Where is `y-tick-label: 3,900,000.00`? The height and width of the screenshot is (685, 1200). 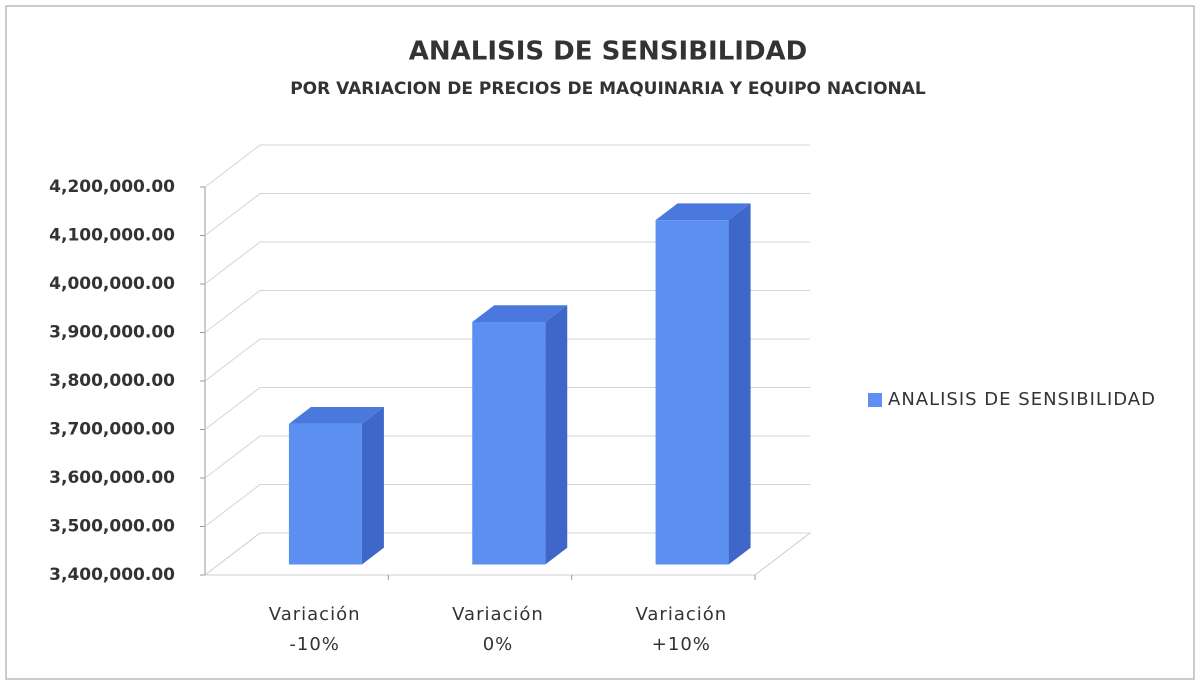 y-tick-label: 3,900,000.00 is located at coordinates (112, 333).